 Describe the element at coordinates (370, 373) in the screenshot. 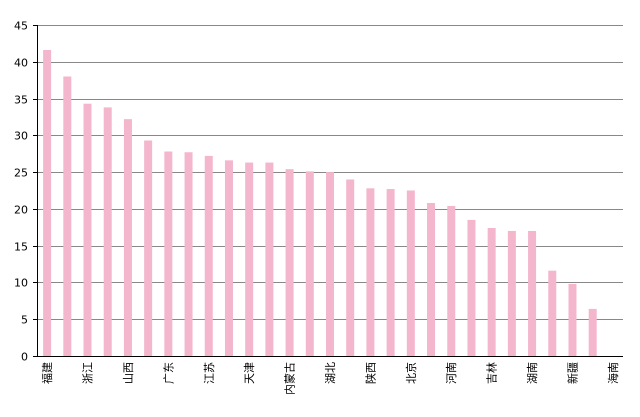

I see `x-tick-label: 陕西` at that location.